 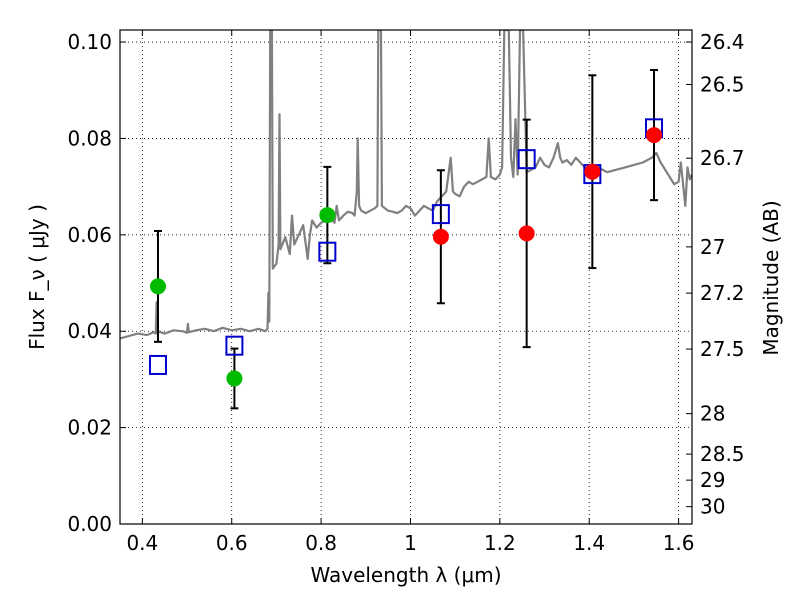 What do you see at coordinates (679, 543) in the screenshot?
I see `x-tick-label: 1.6` at bounding box center [679, 543].